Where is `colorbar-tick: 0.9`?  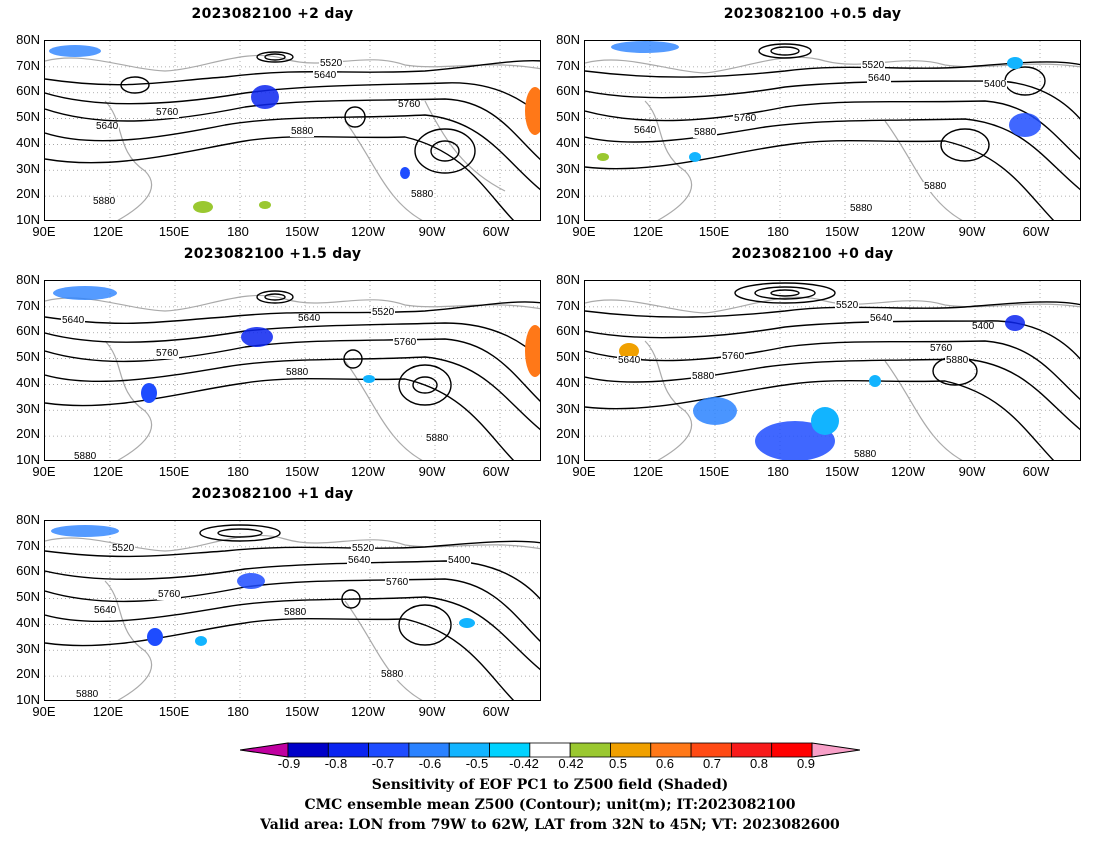
colorbar-tick: 0.9 is located at coordinates (806, 763).